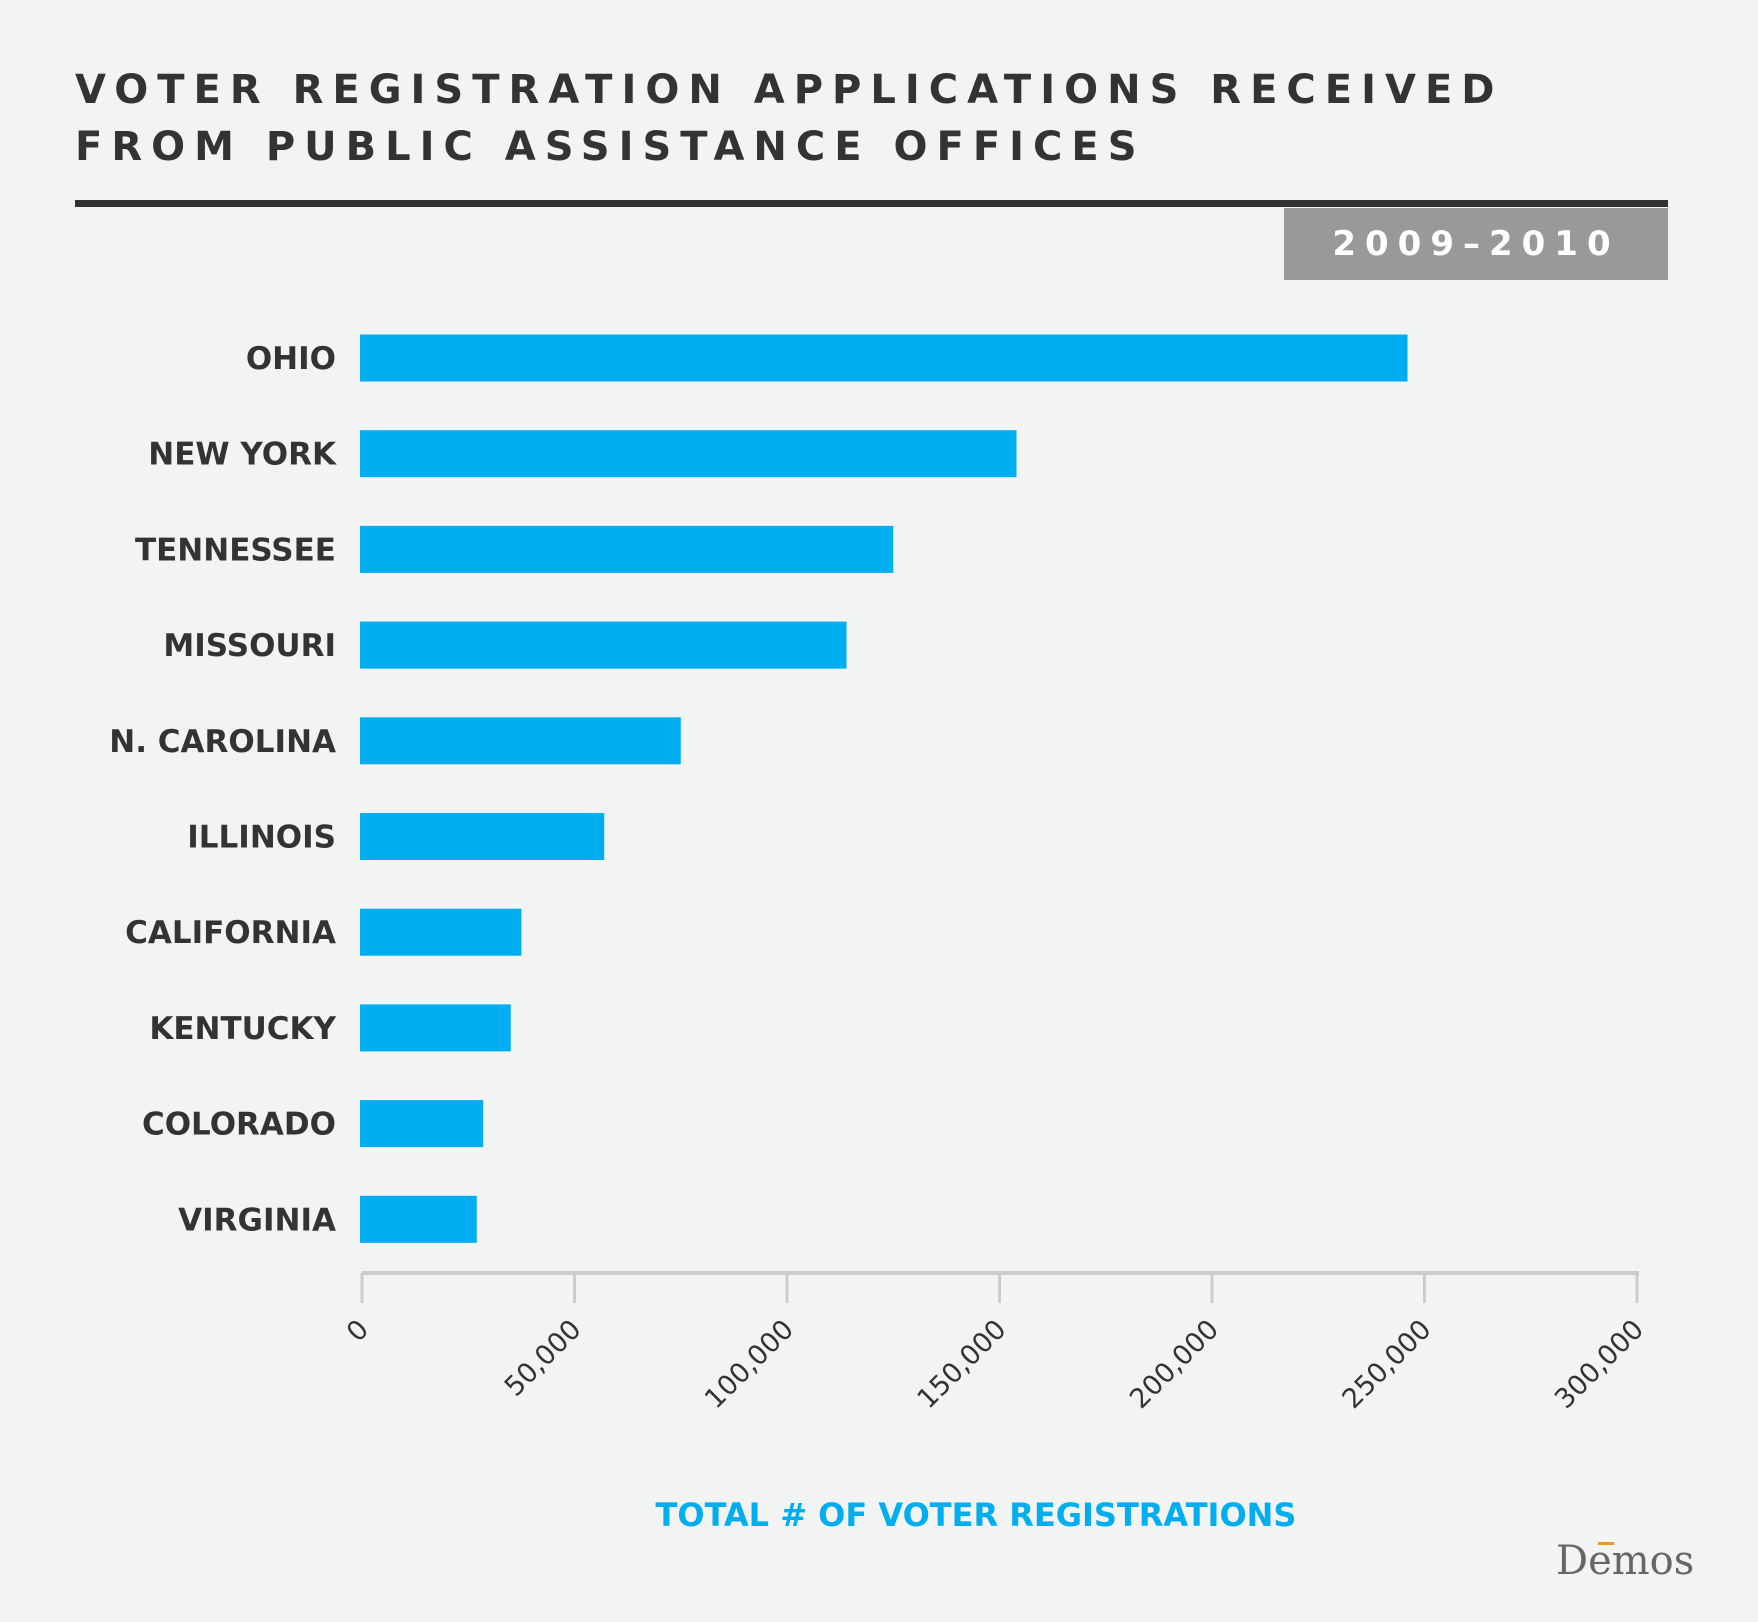 Image resolution: width=1758 pixels, height=1622 pixels. Describe the element at coordinates (1625, 1561) in the screenshot. I see `demos-logo: Demos` at that location.